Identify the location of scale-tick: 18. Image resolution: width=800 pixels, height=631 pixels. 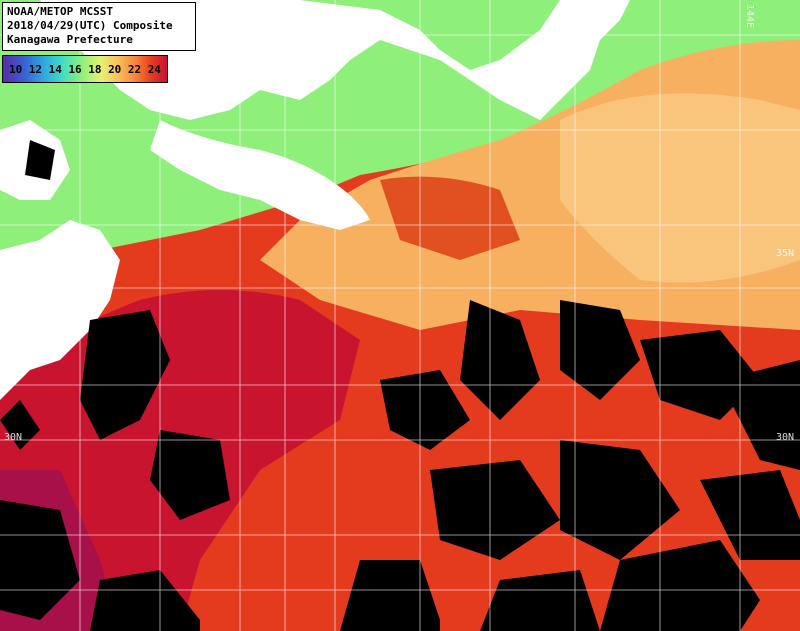
(95, 69).